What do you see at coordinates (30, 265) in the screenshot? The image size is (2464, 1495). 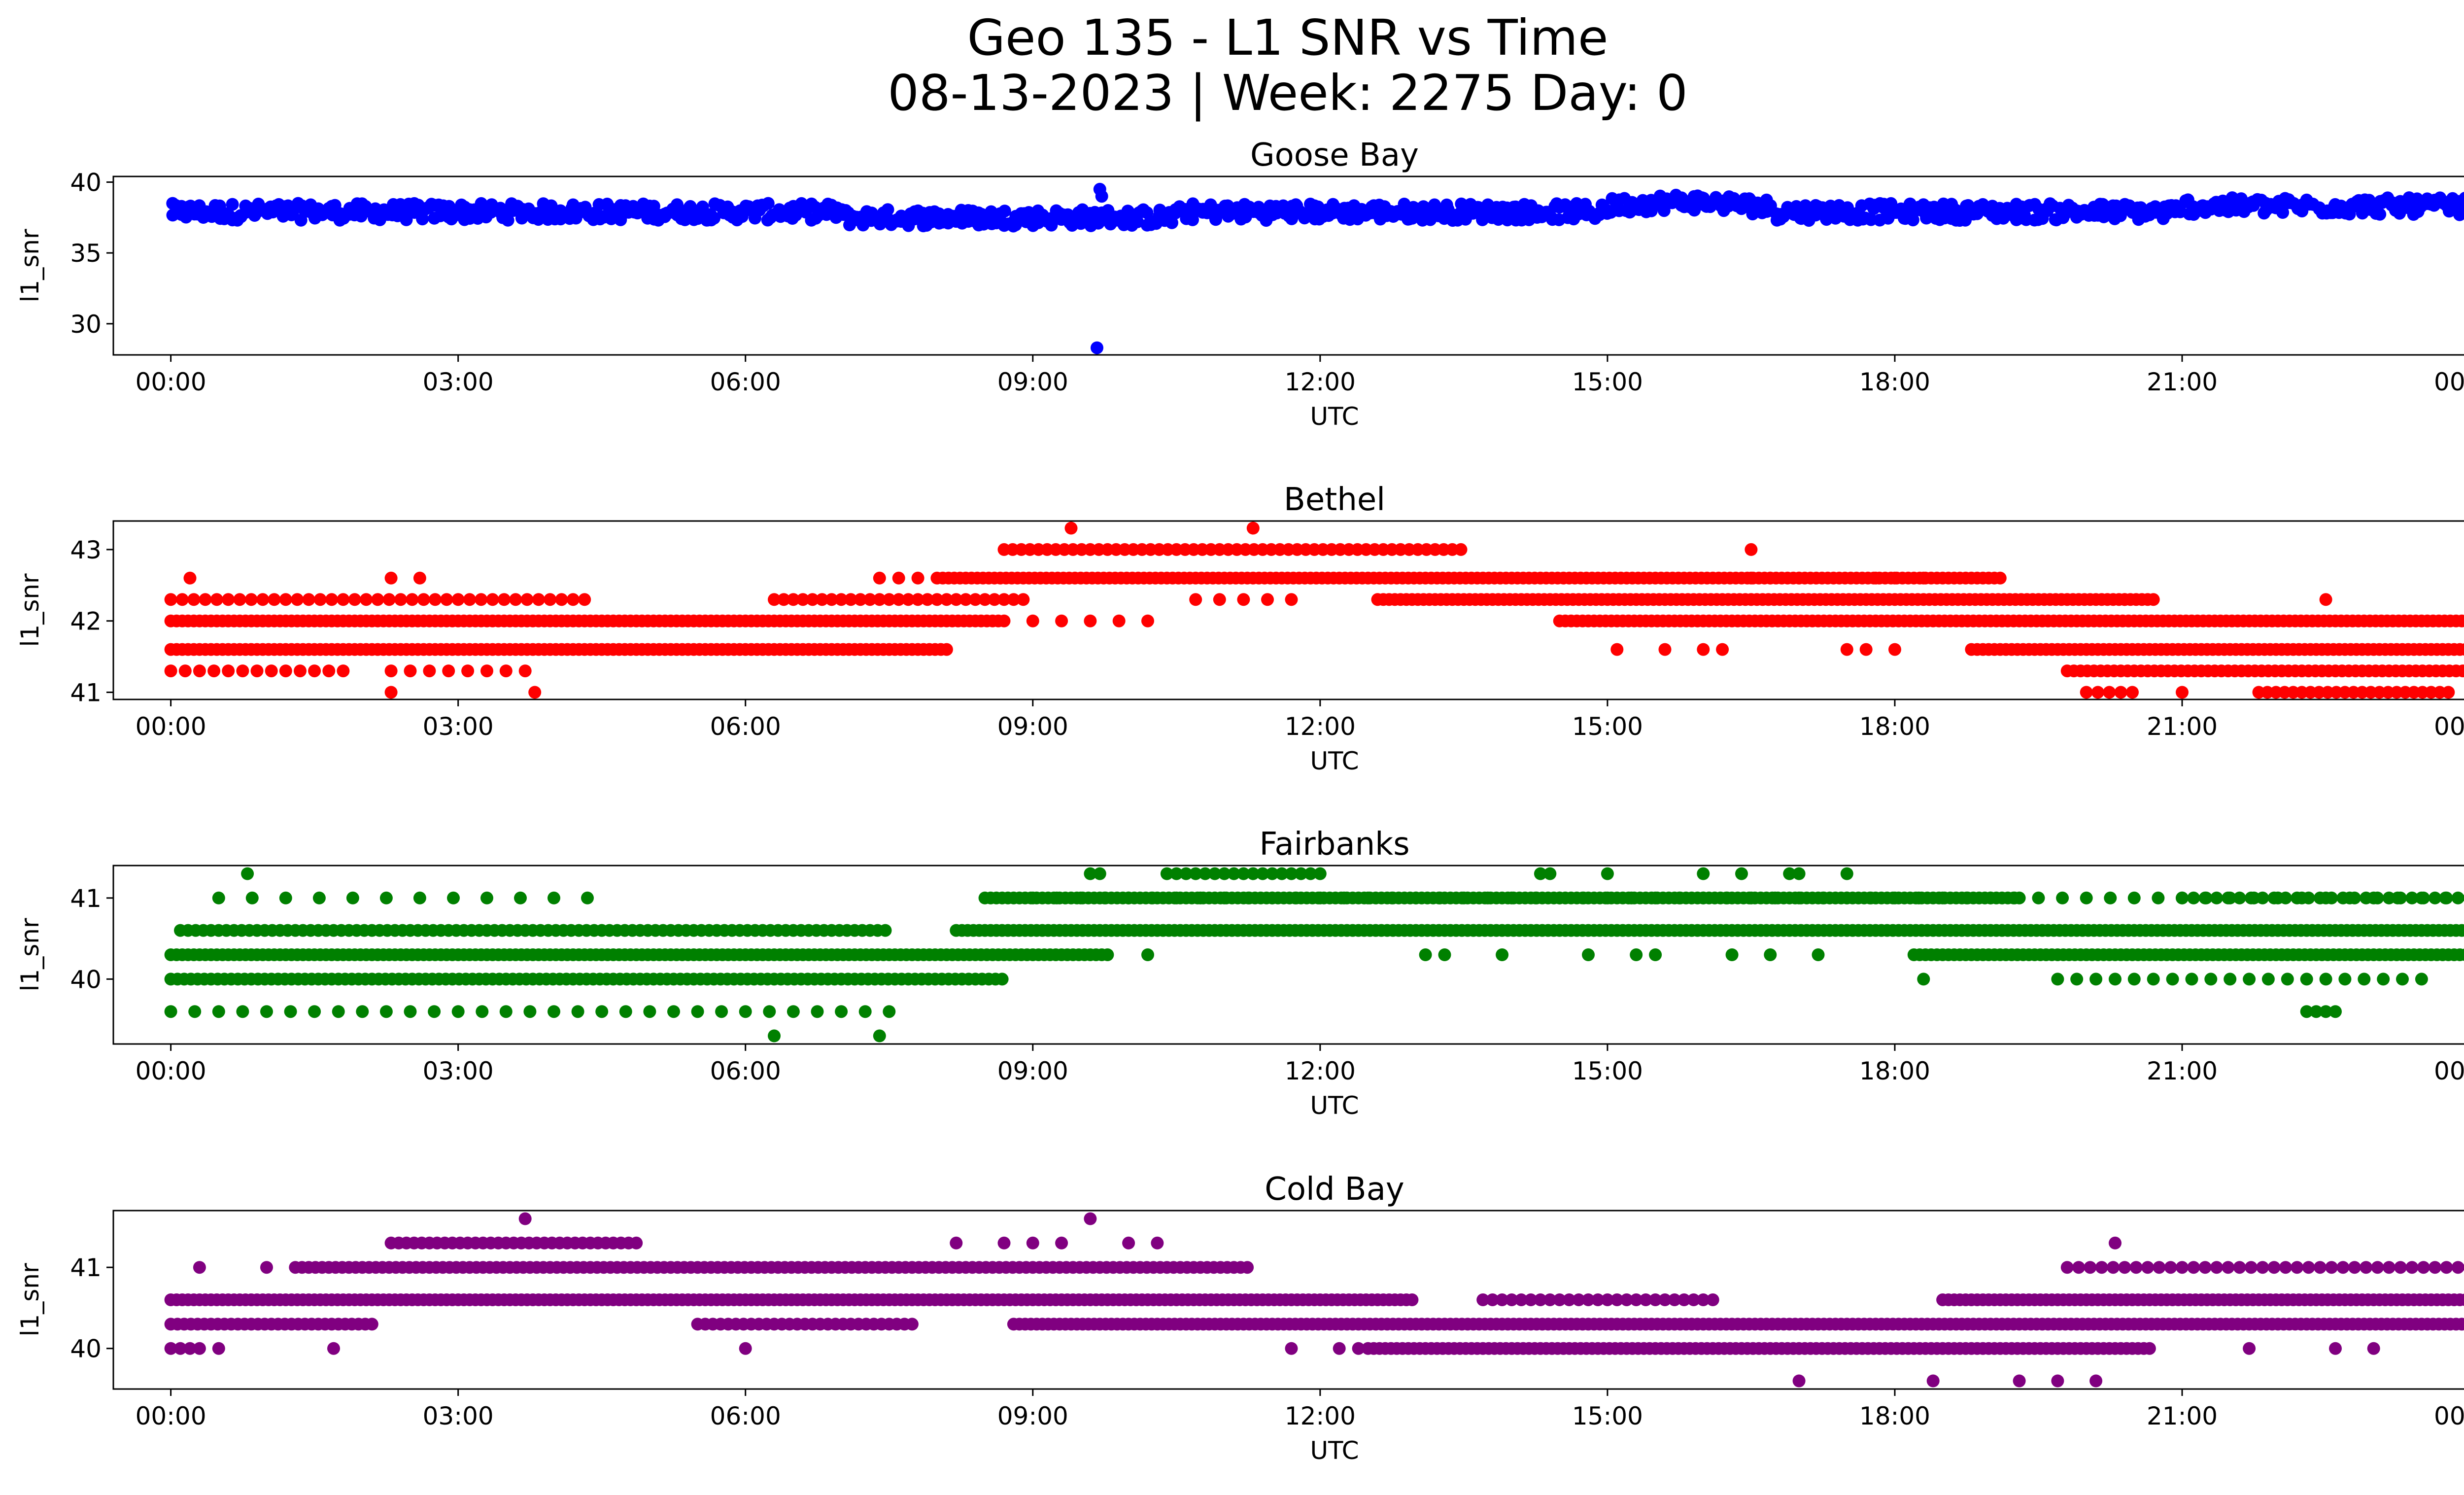 I see `y-axis-label: l1_snr` at bounding box center [30, 265].